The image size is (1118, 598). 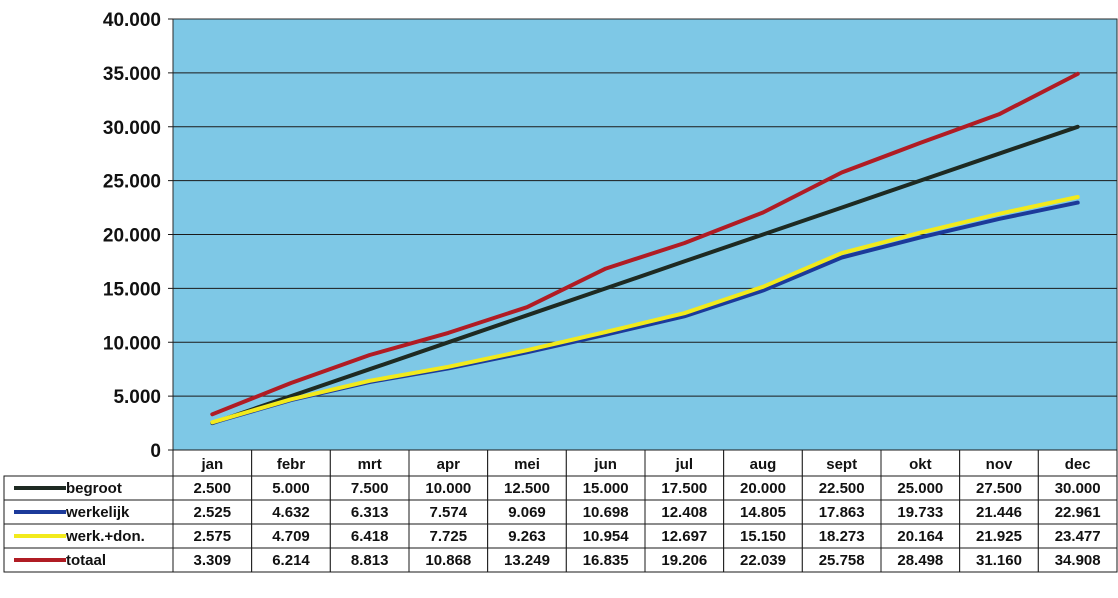 I want to click on data-label: 21.446, so click(x=999, y=512).